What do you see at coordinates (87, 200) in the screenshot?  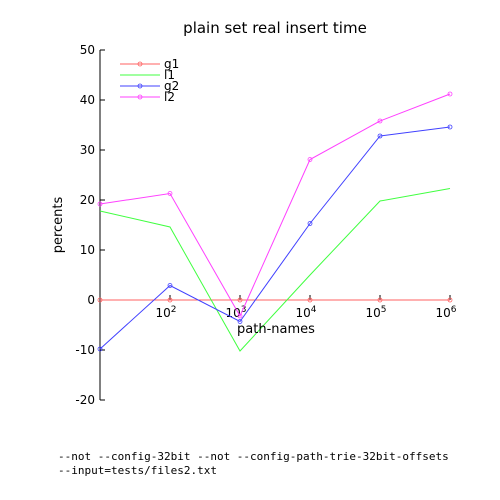 I see `y-tick-label: 20` at bounding box center [87, 200].